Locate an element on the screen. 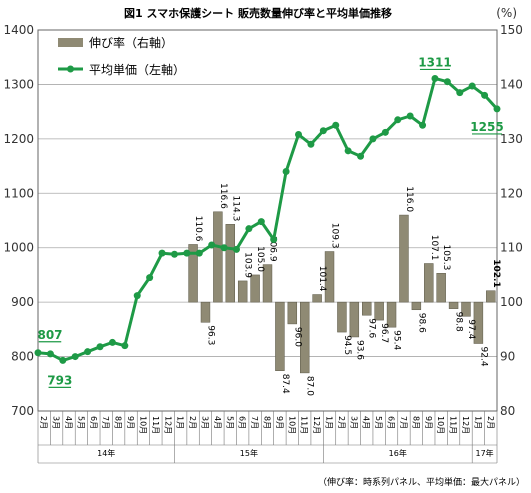 The width and height of the screenshot is (531, 493). growth-bar-label: 98.8 is located at coordinates (459, 322).